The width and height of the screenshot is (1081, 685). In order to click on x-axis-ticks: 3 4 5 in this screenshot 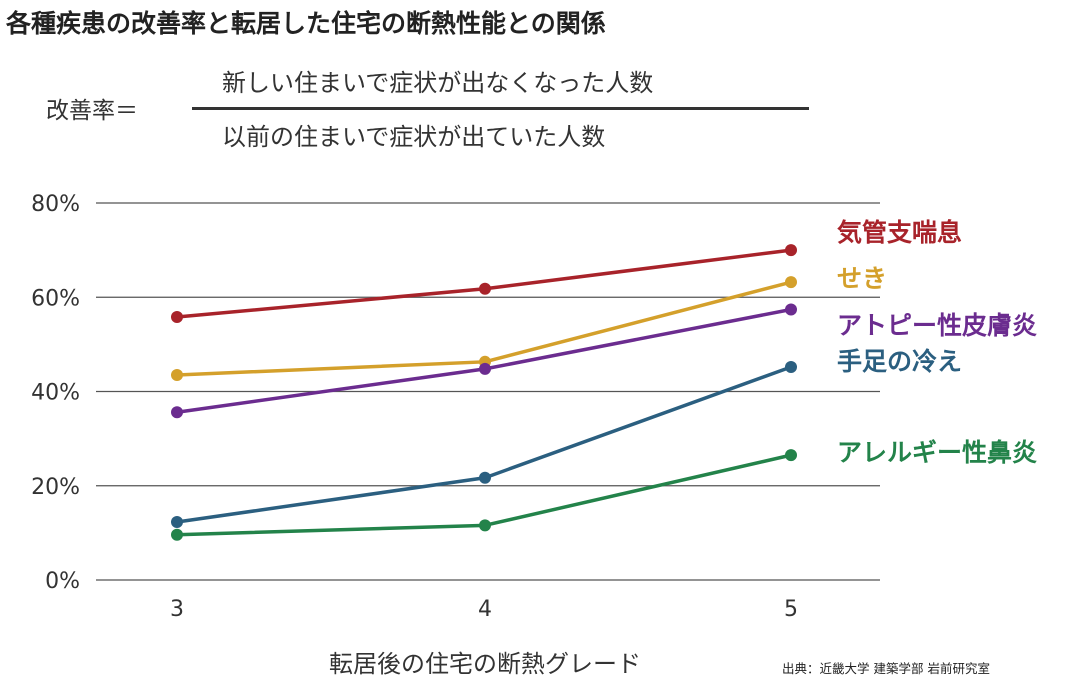, I will do `click(484, 609)`.